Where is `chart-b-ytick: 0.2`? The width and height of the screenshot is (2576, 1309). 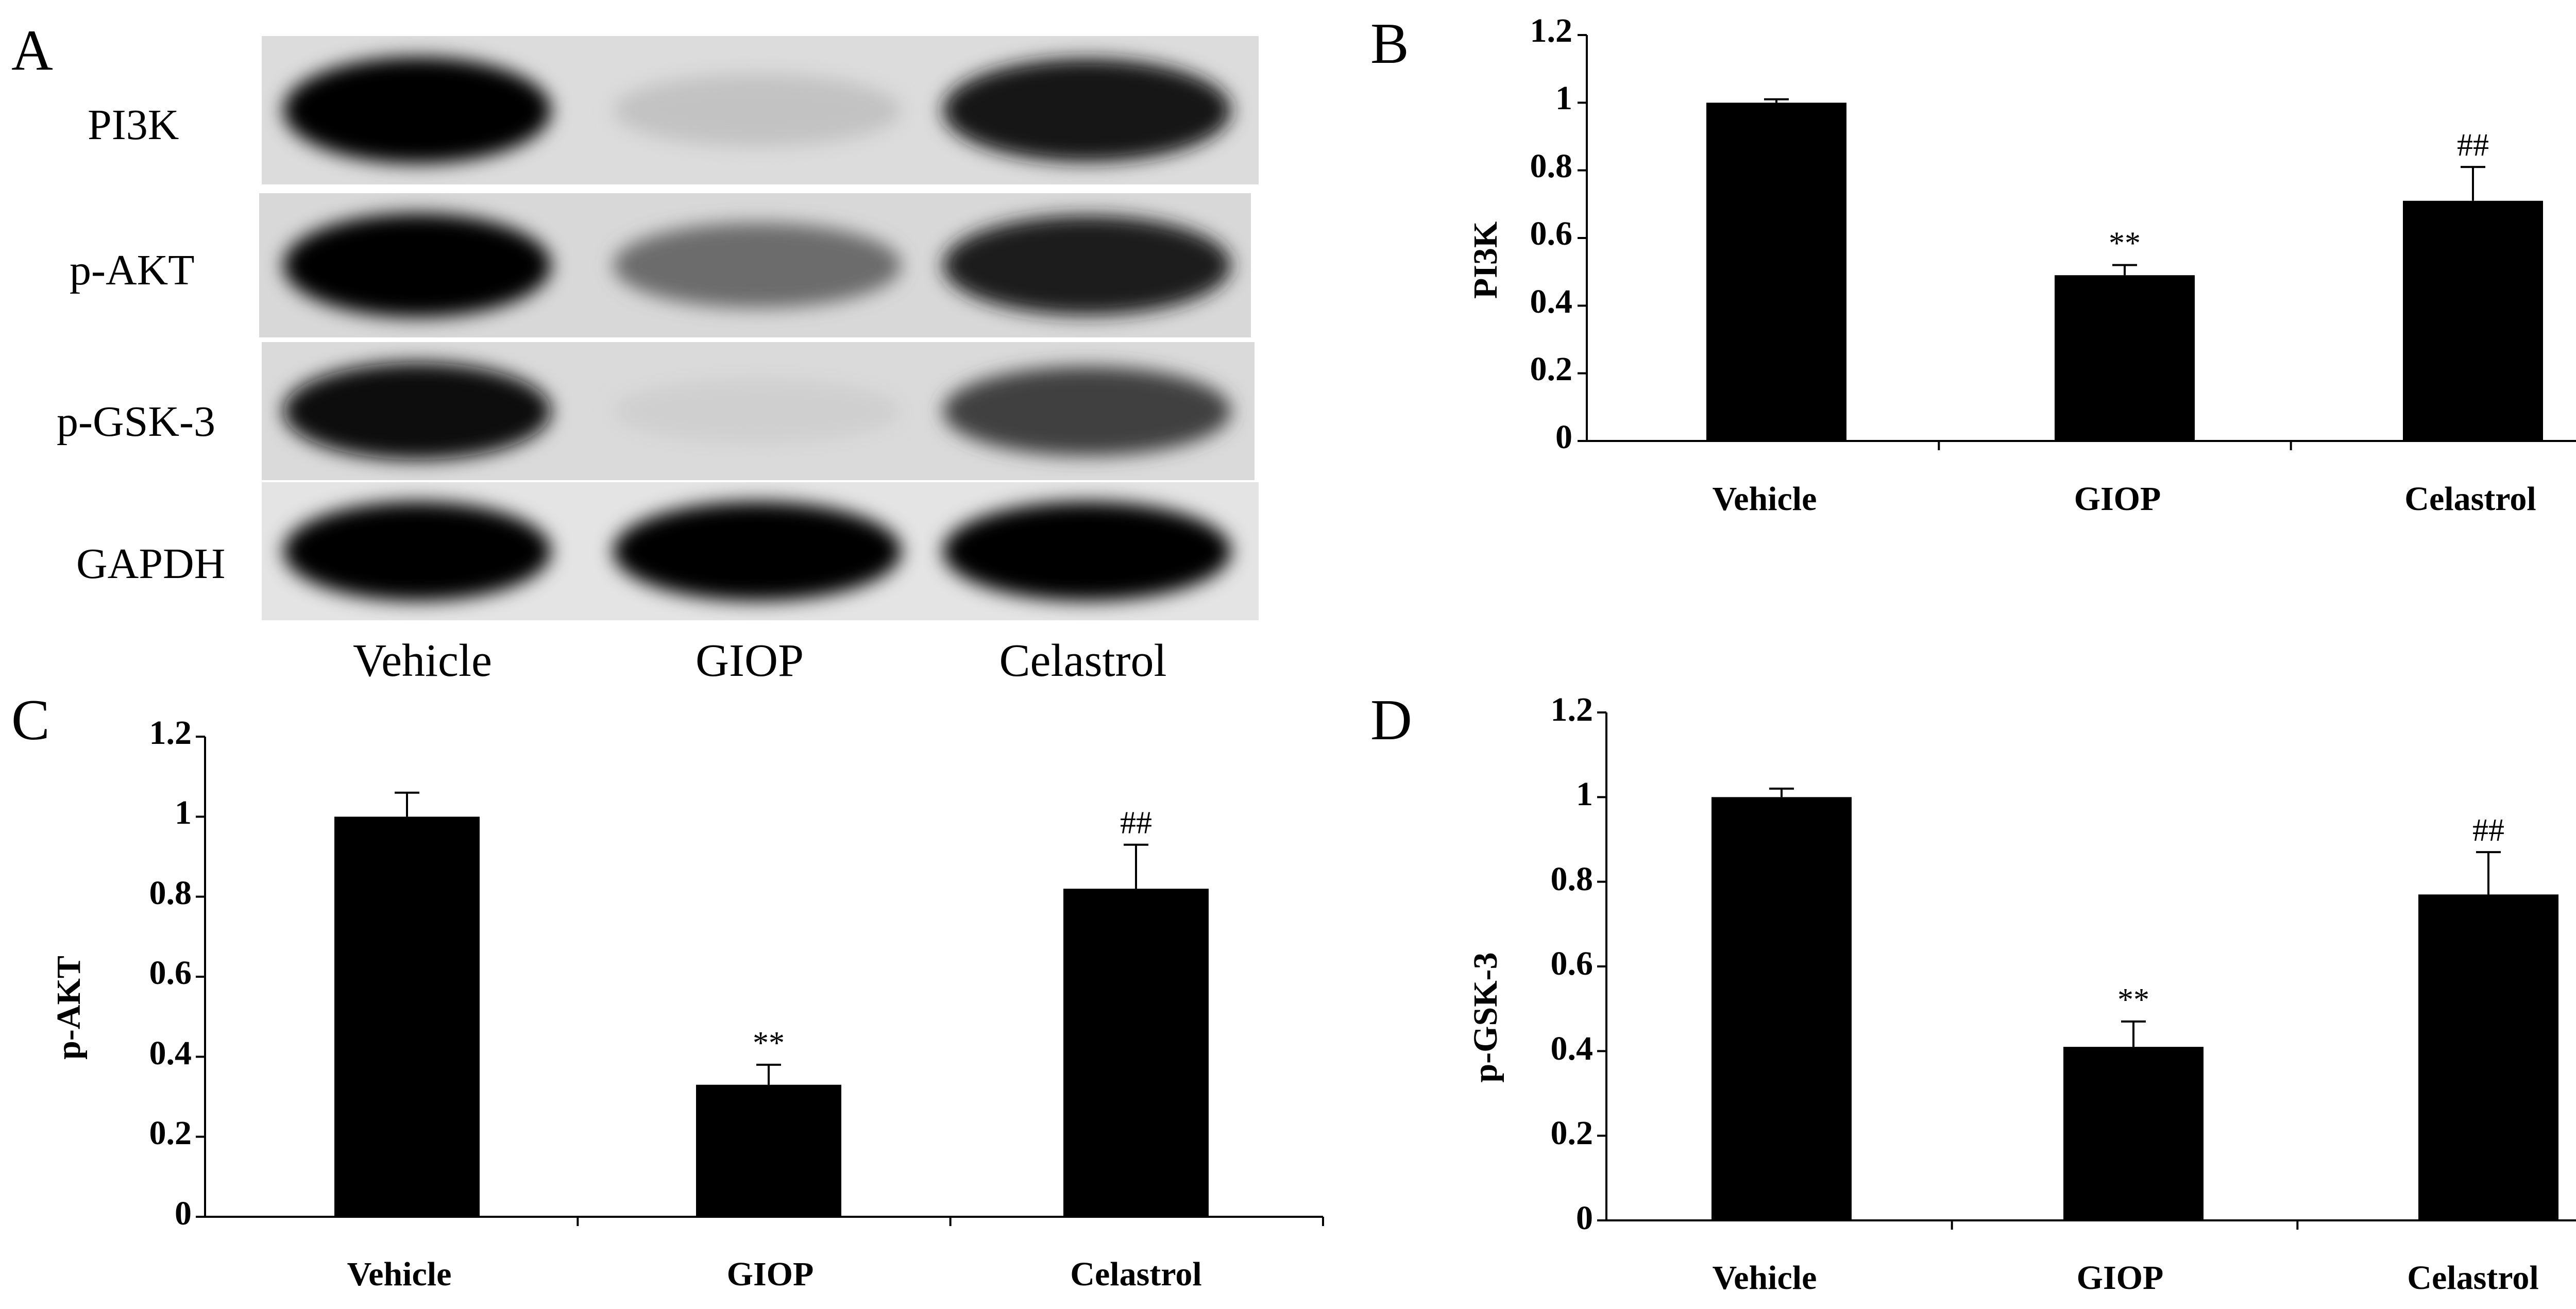 chart-b-ytick: 0.2 is located at coordinates (1551, 369).